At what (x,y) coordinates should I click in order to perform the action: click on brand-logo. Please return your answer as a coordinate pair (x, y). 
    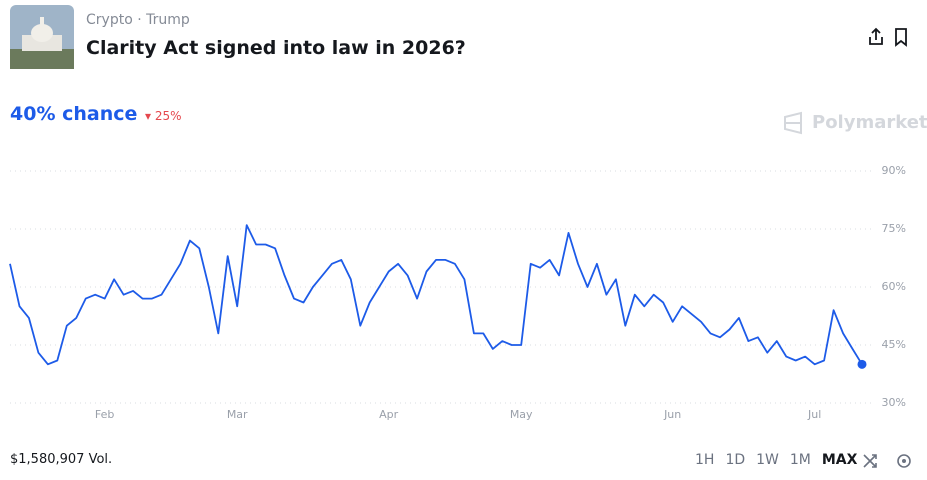
    Looking at the image, I should click on (793, 123).